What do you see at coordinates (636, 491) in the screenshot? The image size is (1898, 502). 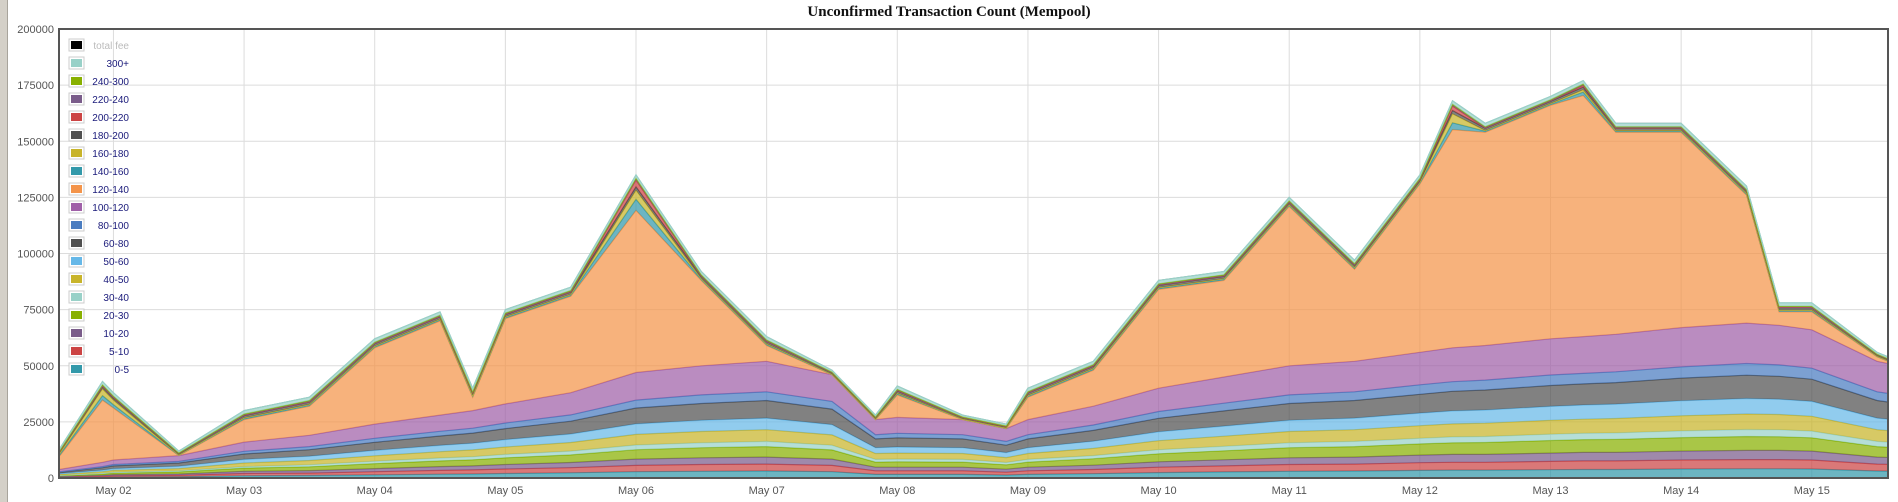 I see `x-tick-label: May 06` at bounding box center [636, 491].